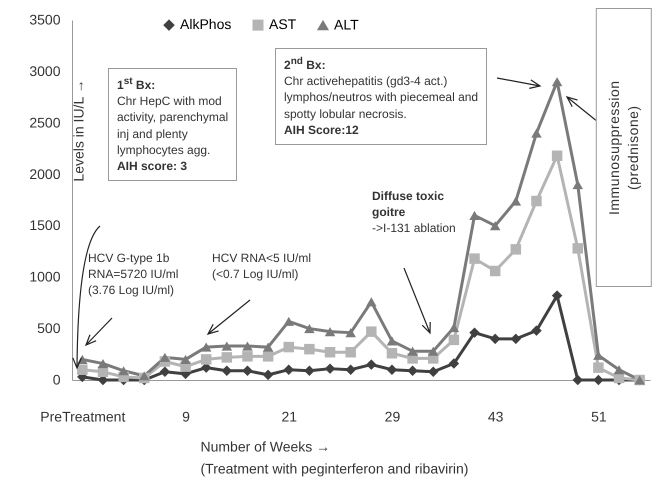 This screenshot has width=661, height=492. I want to click on y-axis-title: Levels in IU/L →, so click(78, 130).